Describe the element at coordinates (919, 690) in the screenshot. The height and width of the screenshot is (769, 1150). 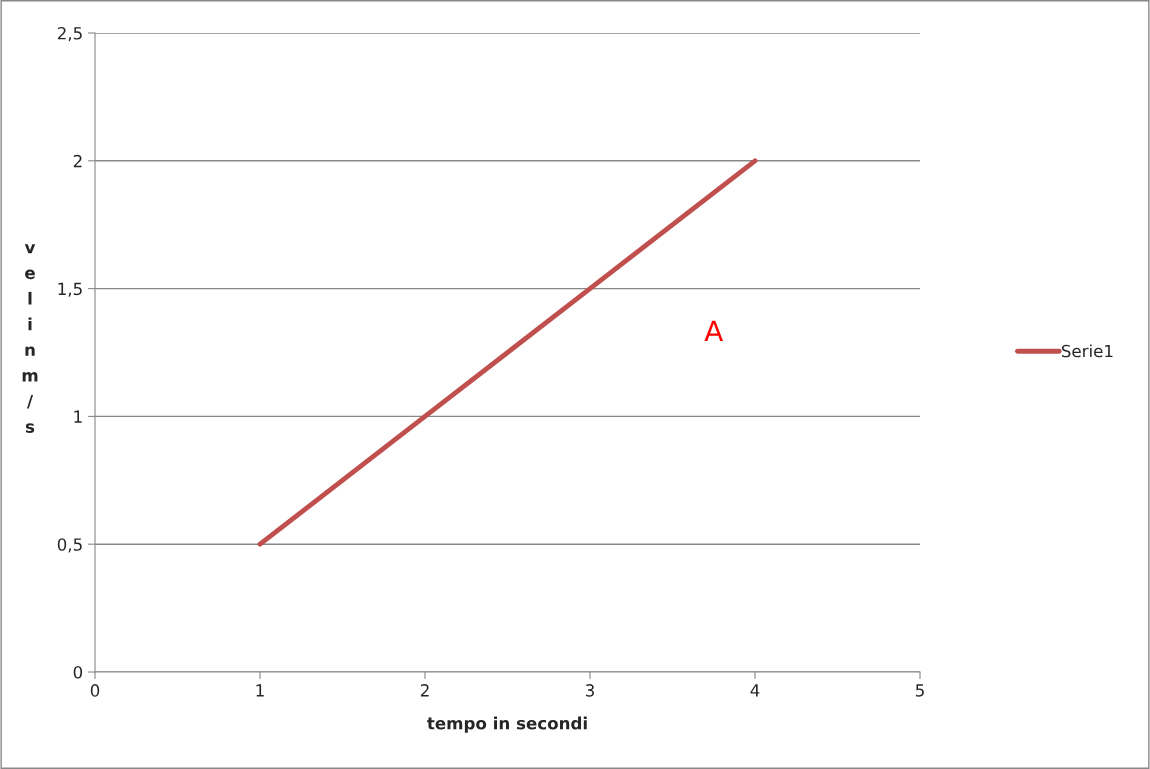
I see `x-tick-label: 5` at that location.